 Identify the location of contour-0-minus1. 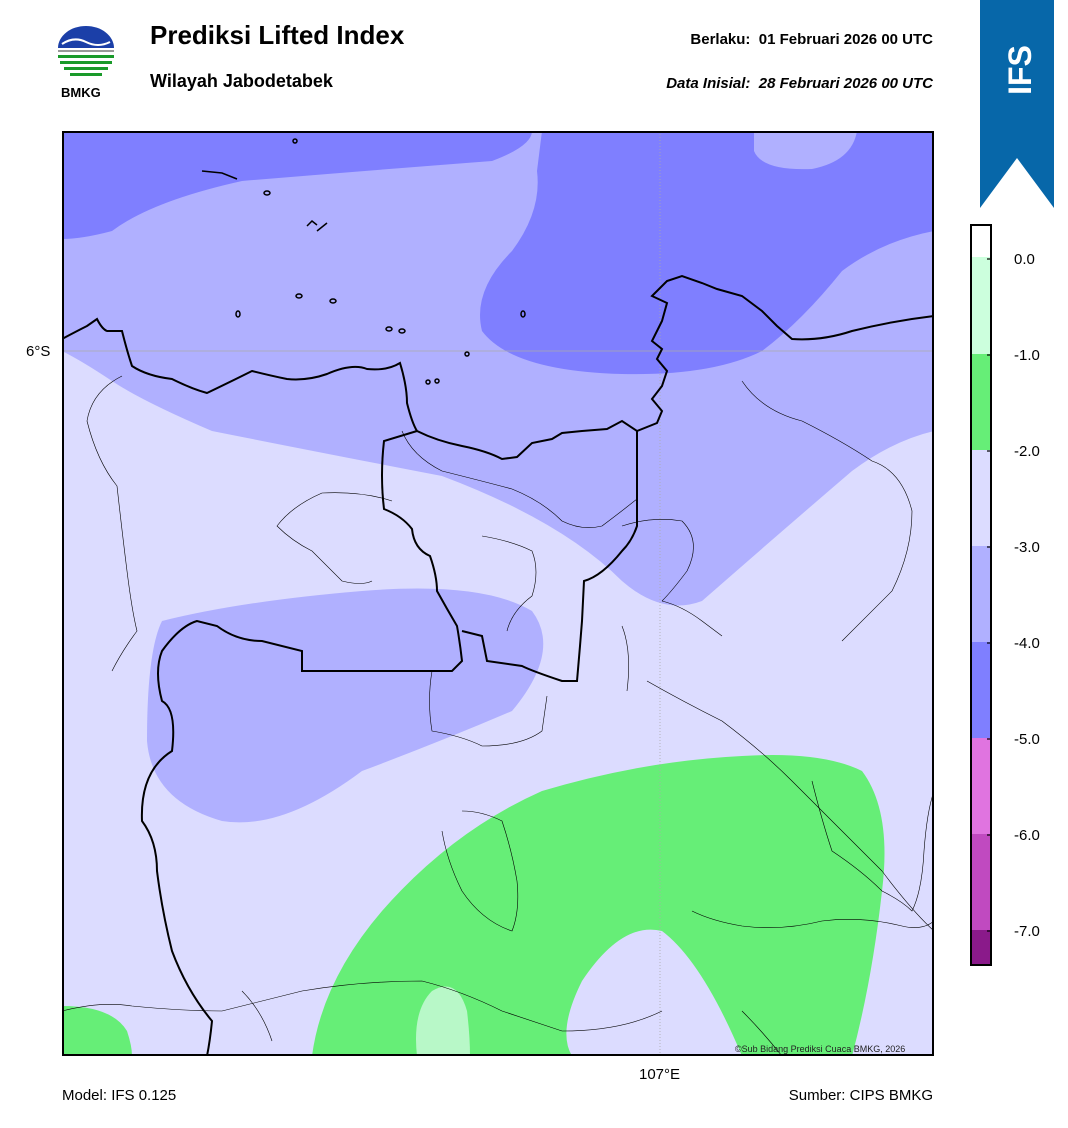
(443, 1021).